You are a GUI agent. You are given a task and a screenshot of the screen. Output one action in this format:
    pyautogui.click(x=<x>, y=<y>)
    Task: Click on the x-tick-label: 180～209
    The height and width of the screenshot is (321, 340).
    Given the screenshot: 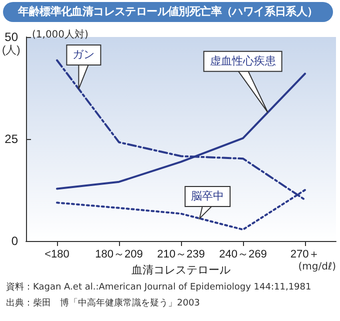 What is the action you would take?
    pyautogui.click(x=119, y=254)
    